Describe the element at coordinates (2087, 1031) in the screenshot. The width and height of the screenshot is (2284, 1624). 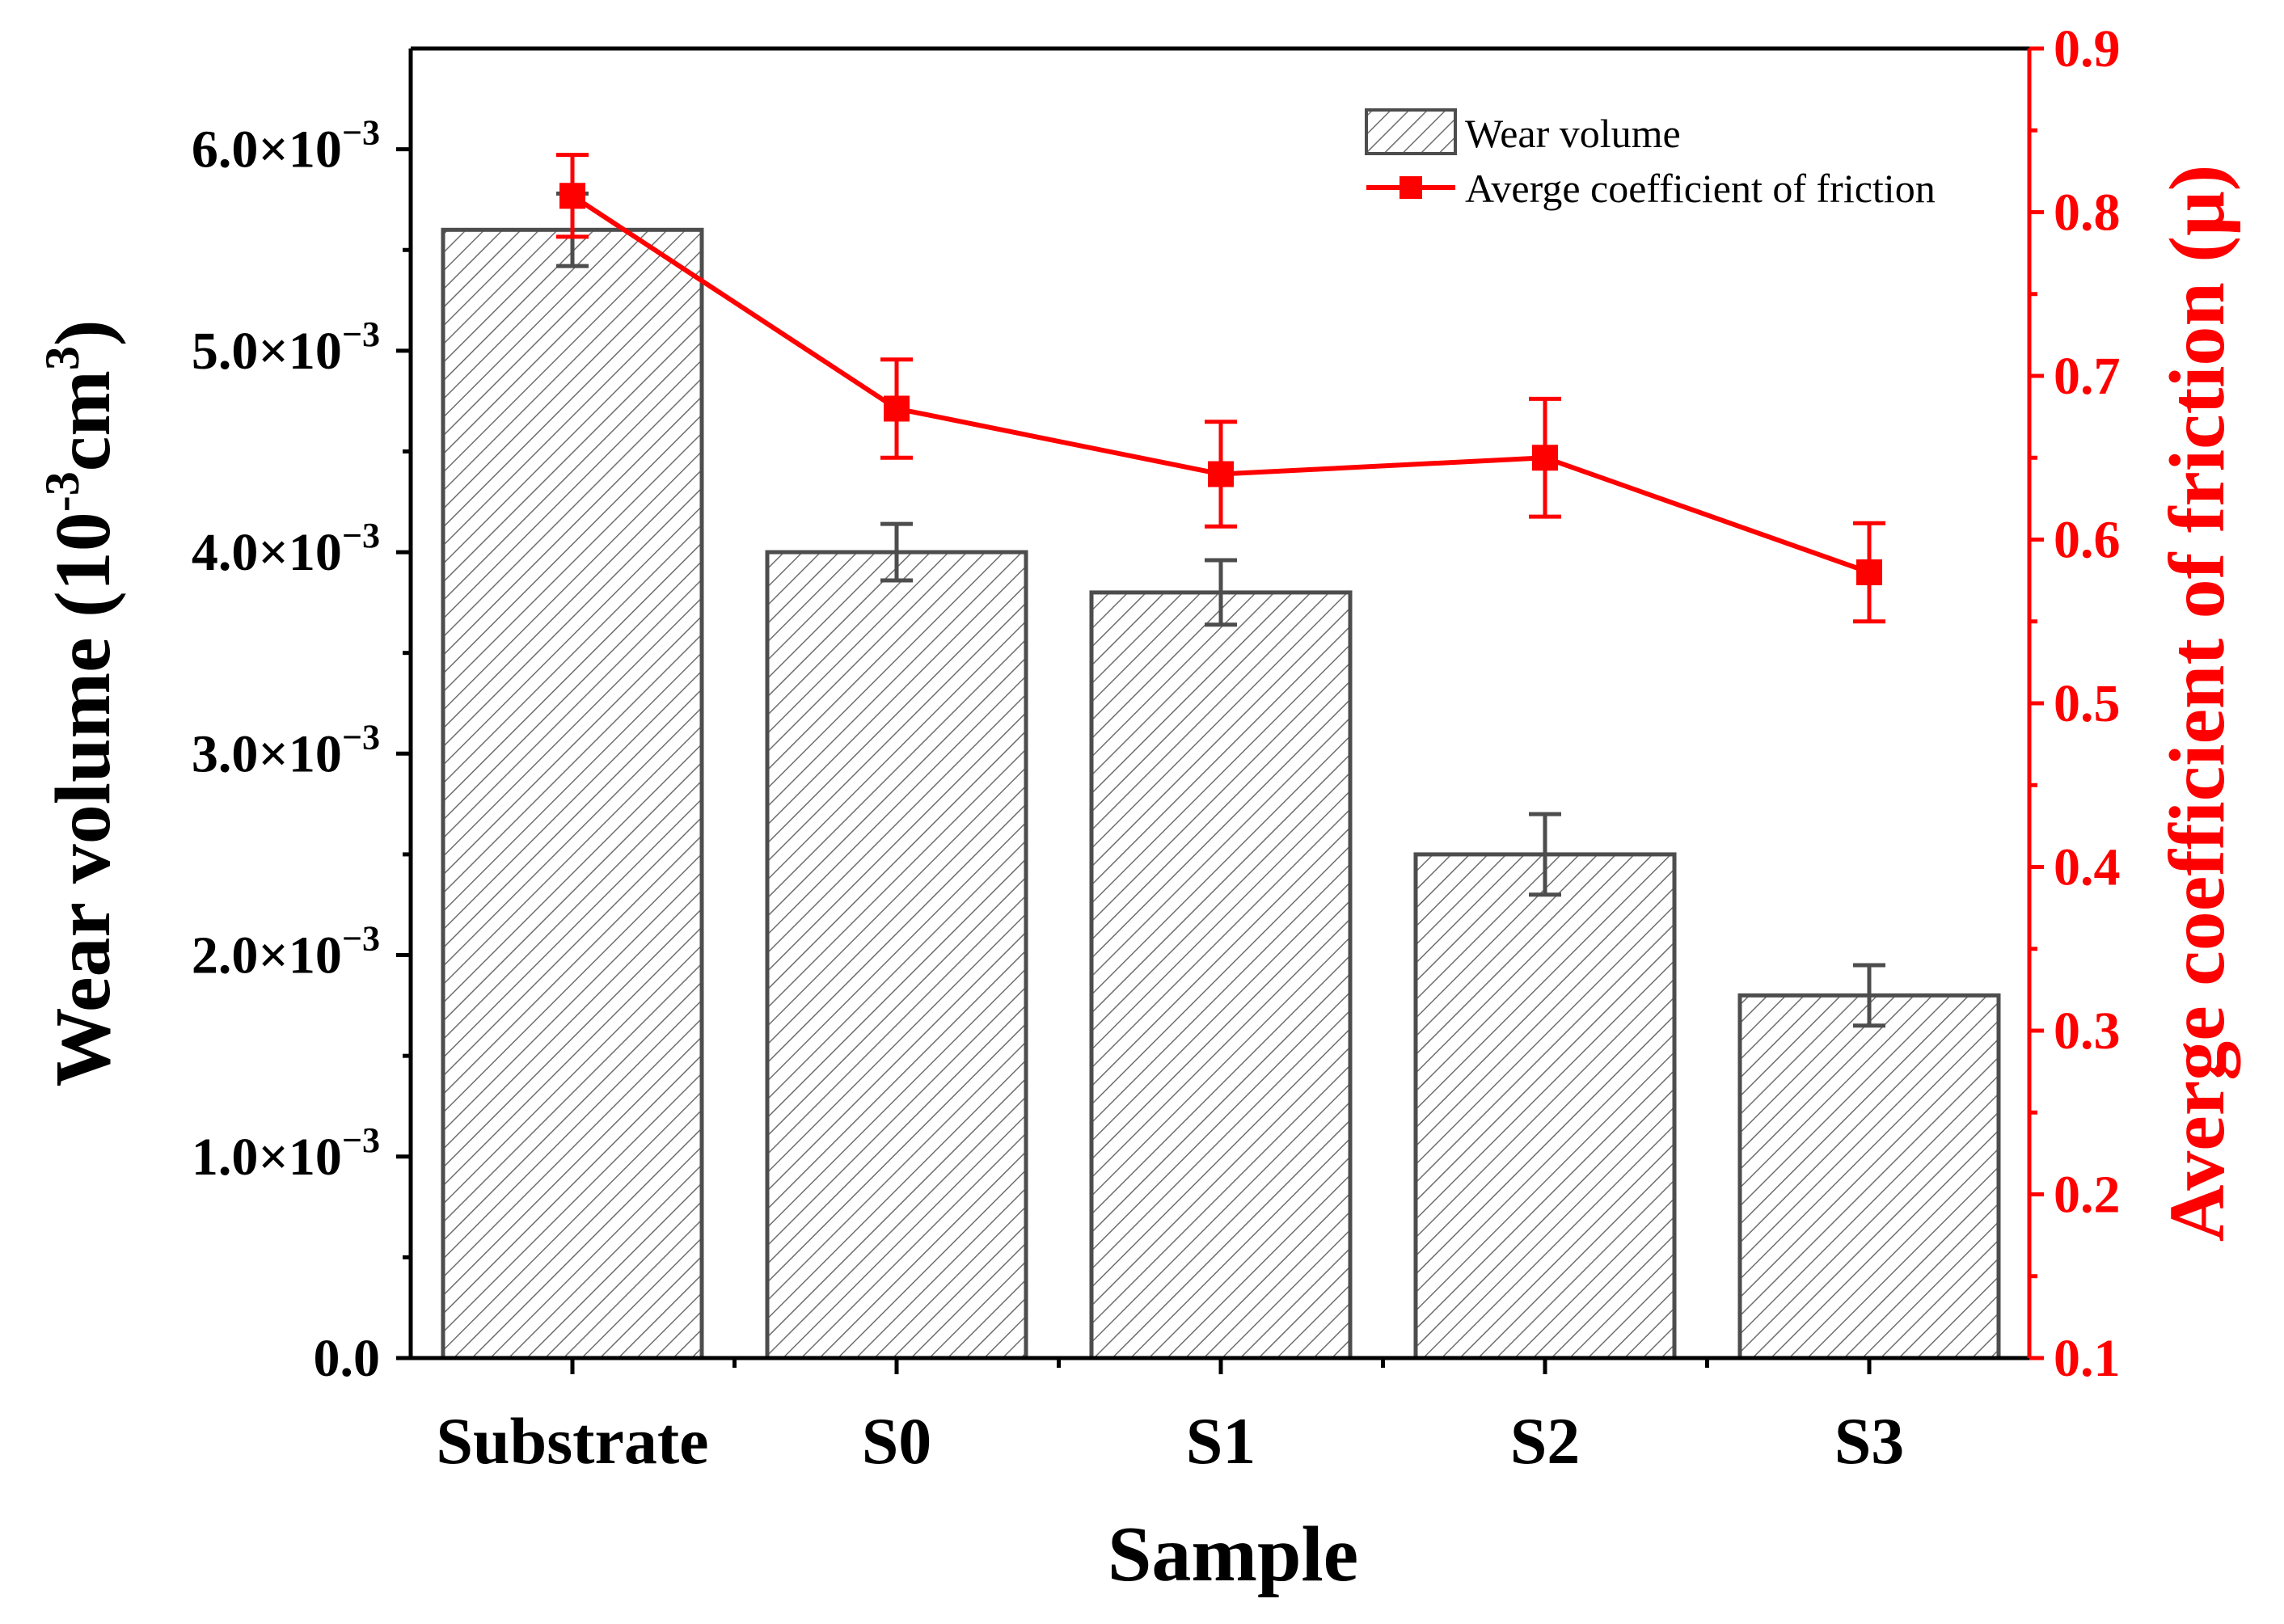
I see `right-tick-label: 0.3` at that location.